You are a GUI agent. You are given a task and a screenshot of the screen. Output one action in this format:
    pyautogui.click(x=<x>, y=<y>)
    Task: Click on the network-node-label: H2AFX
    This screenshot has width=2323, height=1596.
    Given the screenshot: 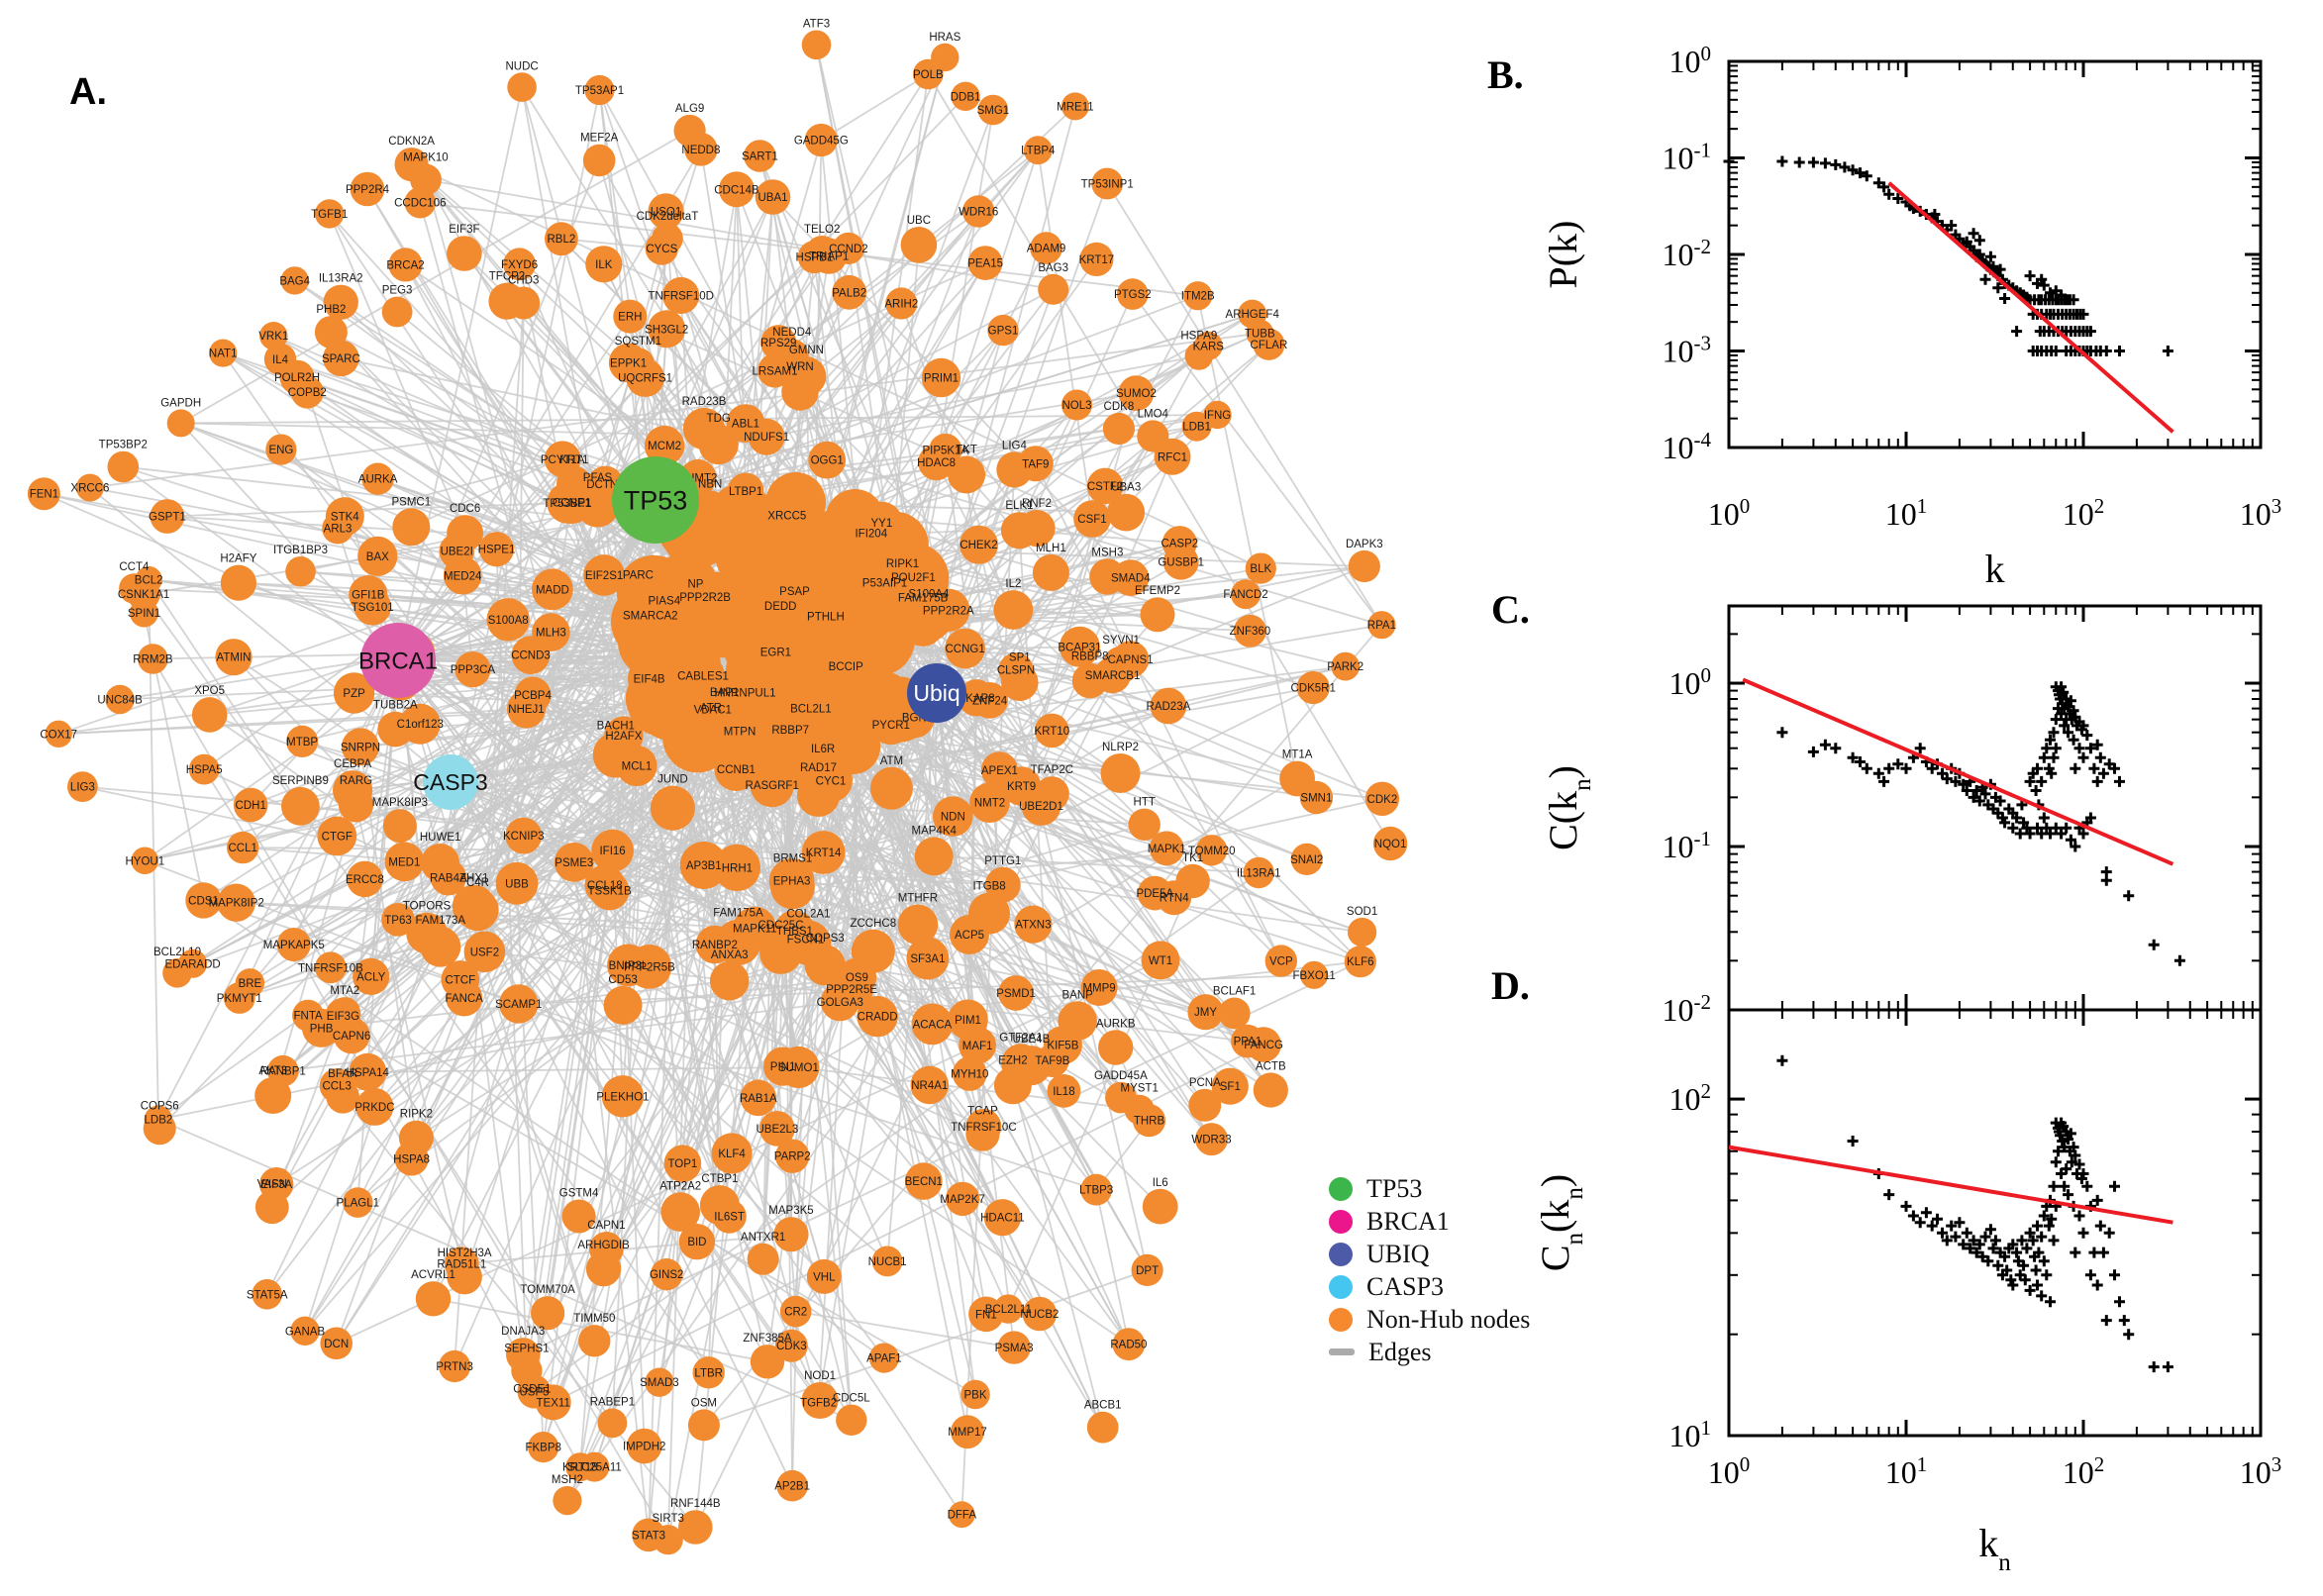 What is the action you would take?
    pyautogui.click(x=623, y=737)
    